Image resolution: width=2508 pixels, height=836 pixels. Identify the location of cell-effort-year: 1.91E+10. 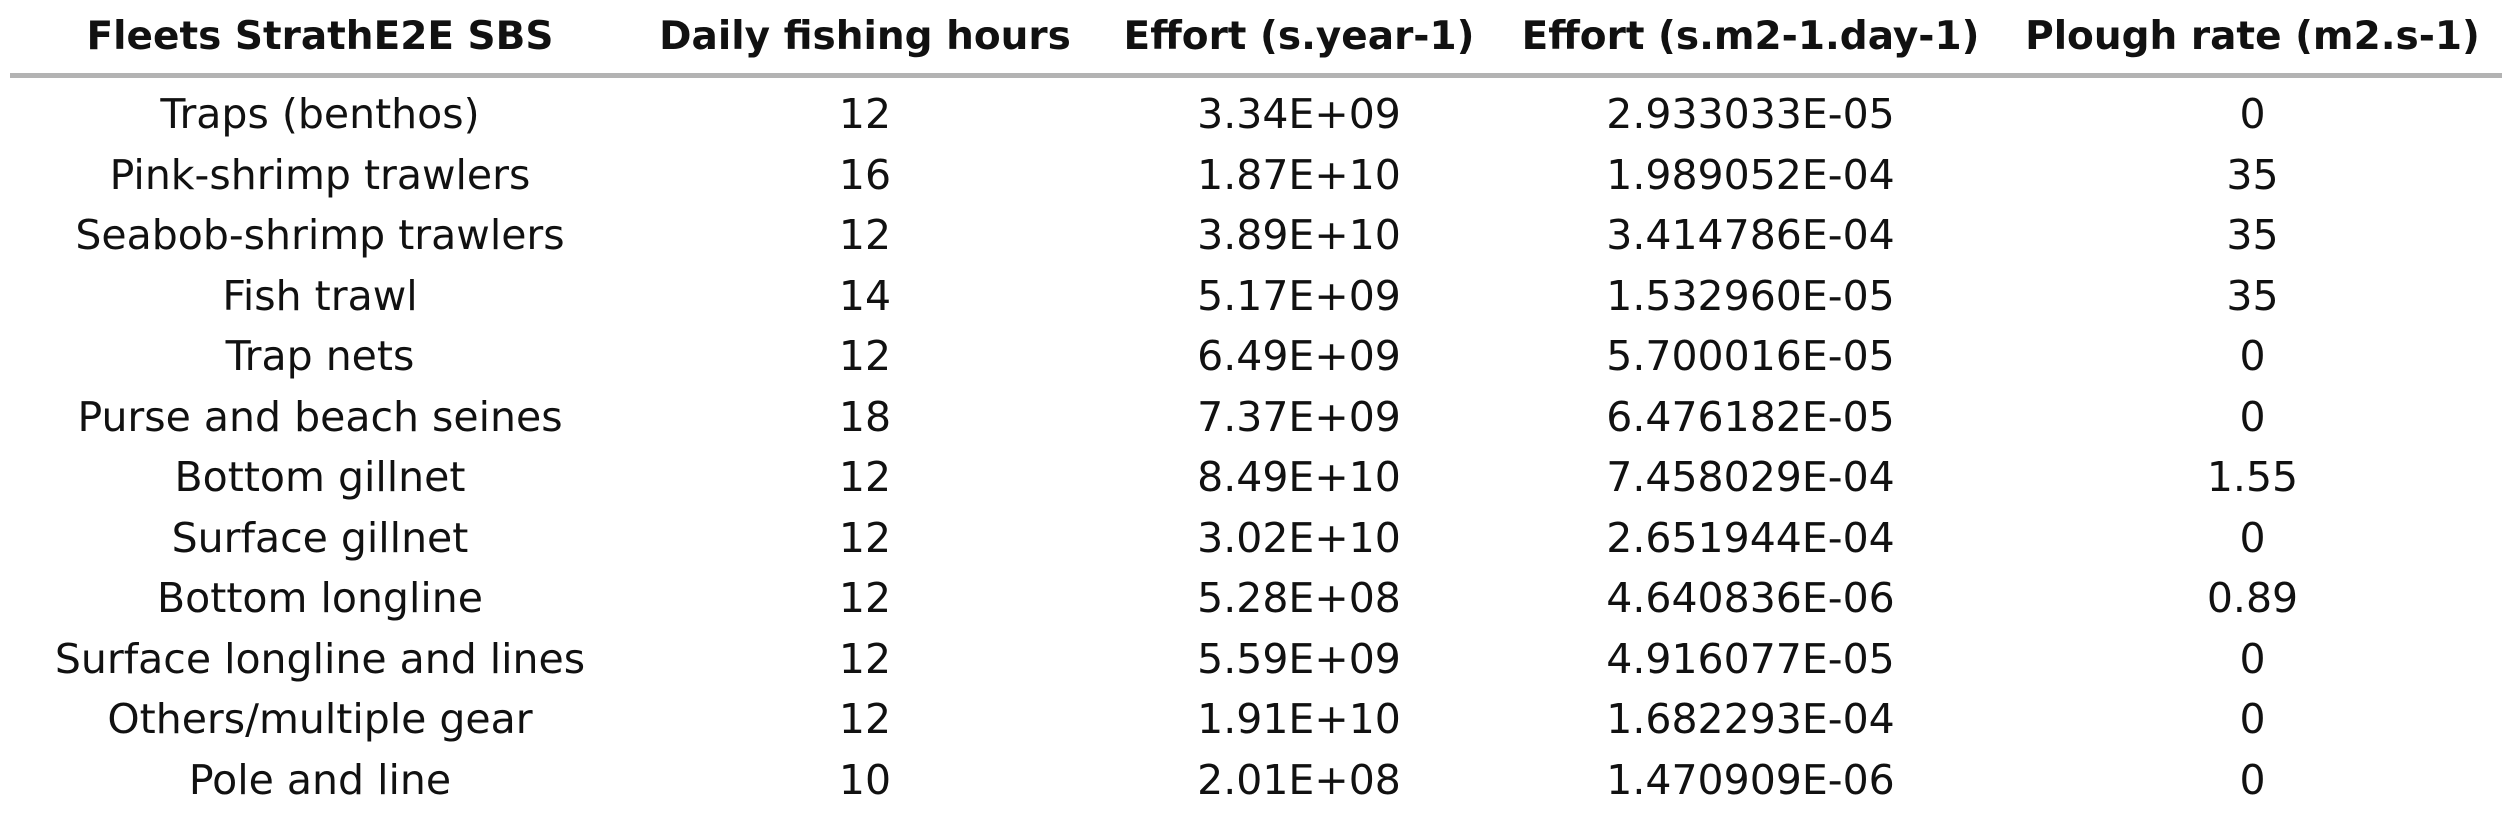
(1299, 719).